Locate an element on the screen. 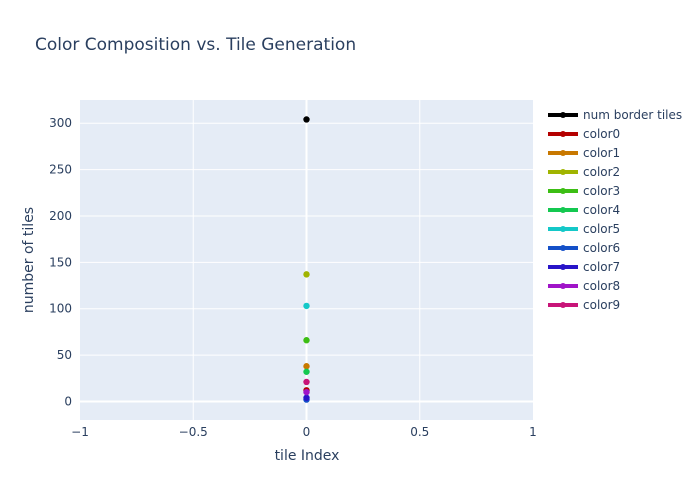 The image size is (700, 500). data-point-num-border-tiles is located at coordinates (306, 119).